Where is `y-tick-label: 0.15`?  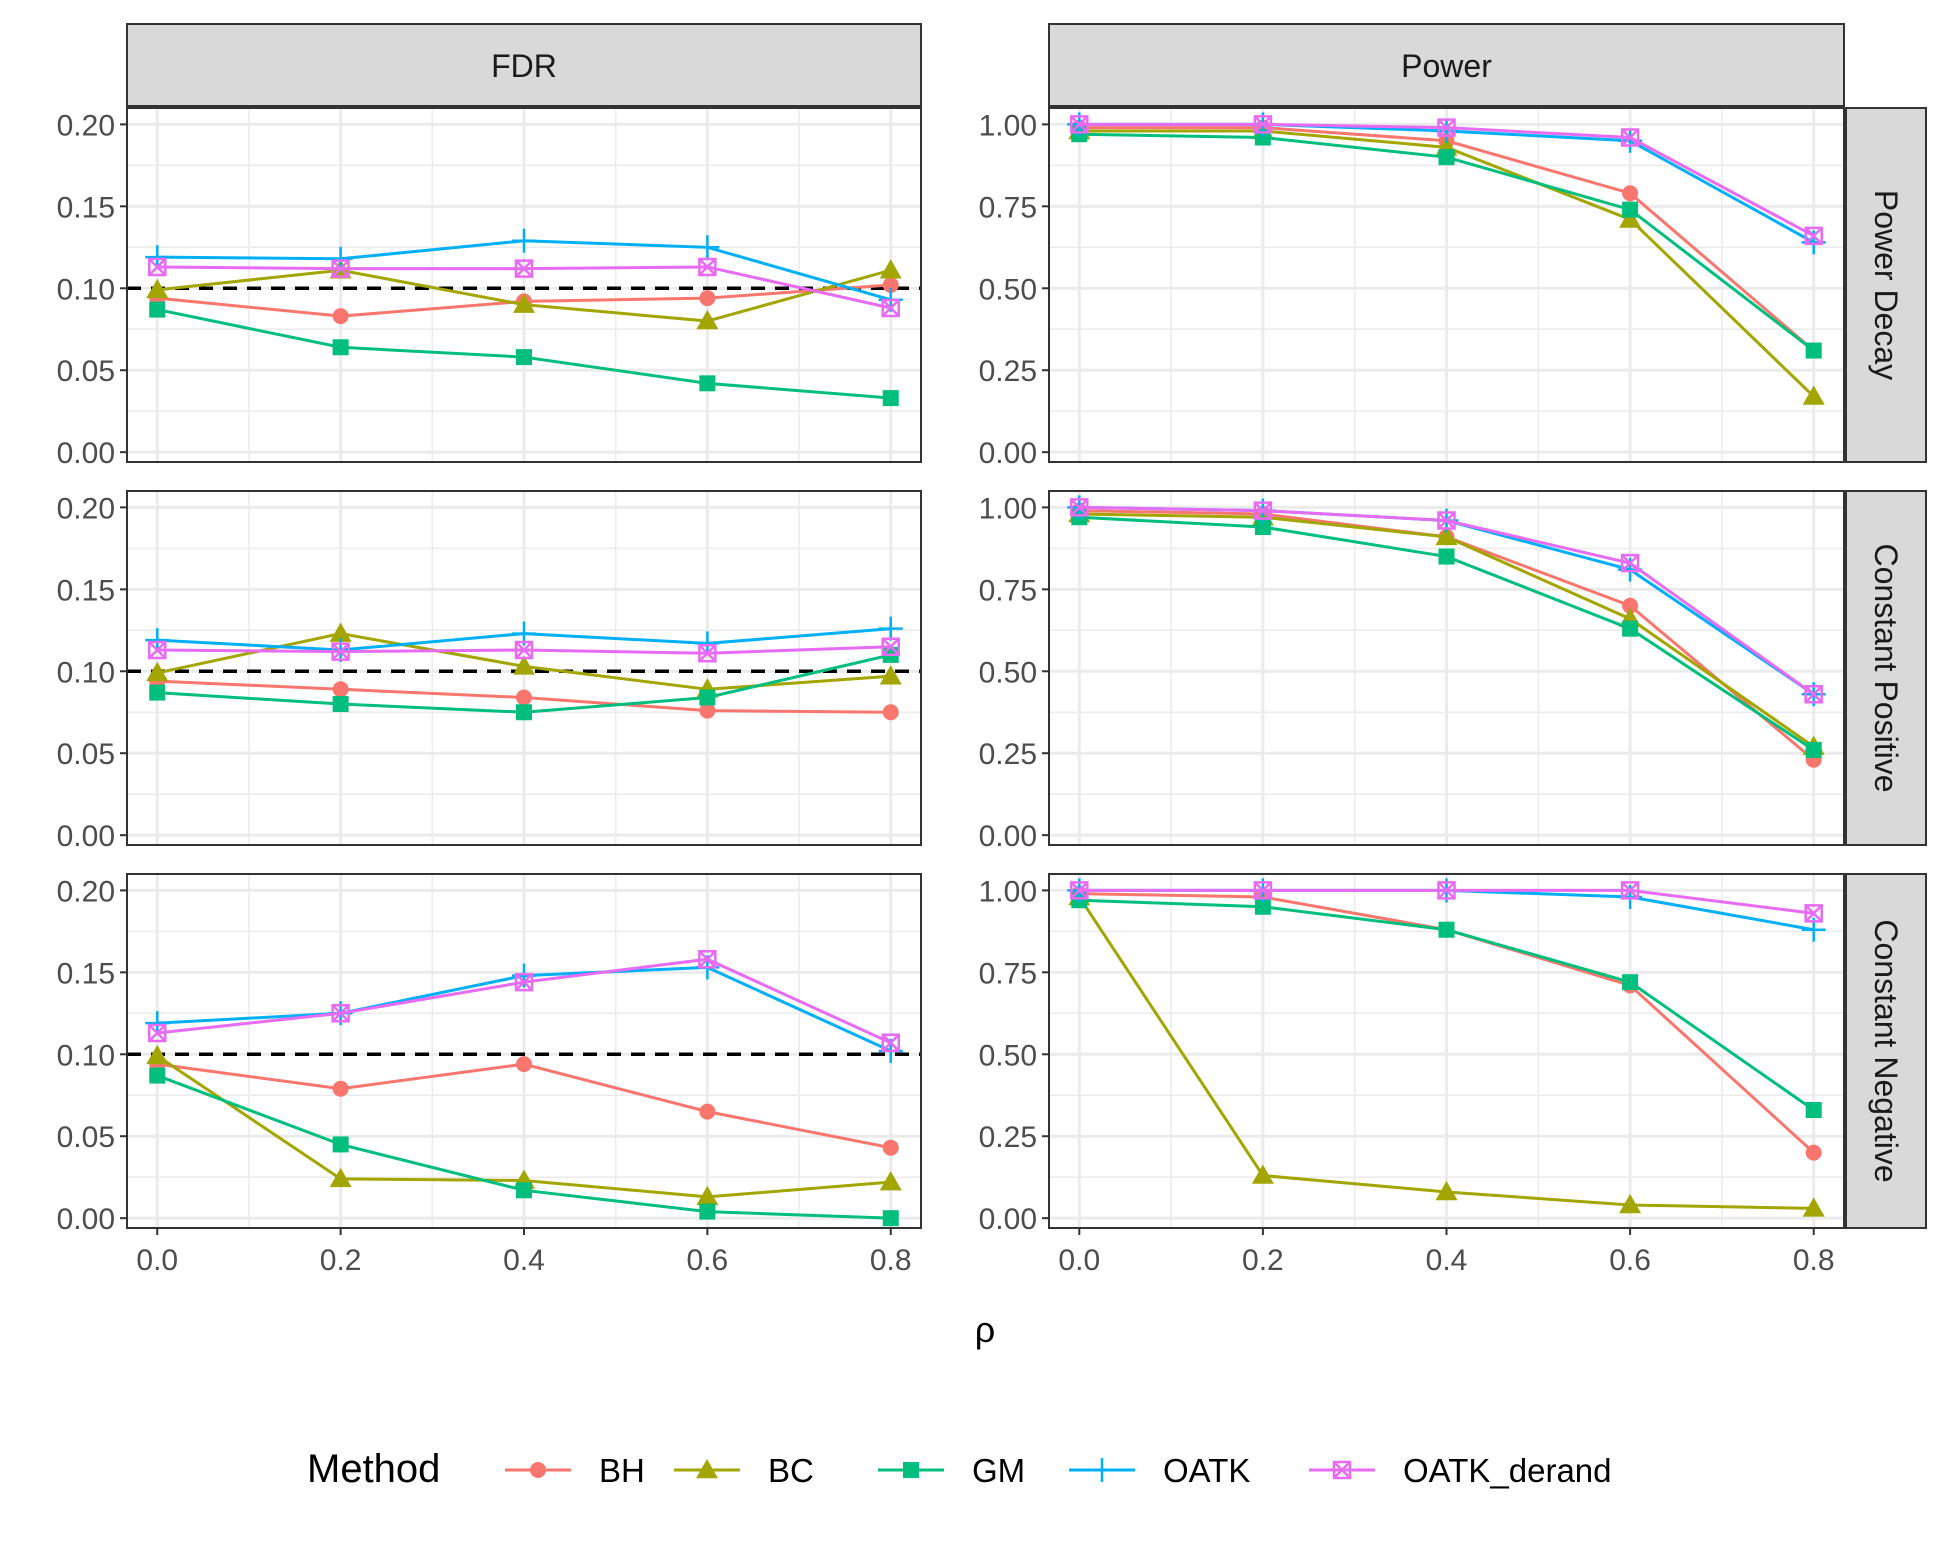 y-tick-label: 0.15 is located at coordinates (86, 590).